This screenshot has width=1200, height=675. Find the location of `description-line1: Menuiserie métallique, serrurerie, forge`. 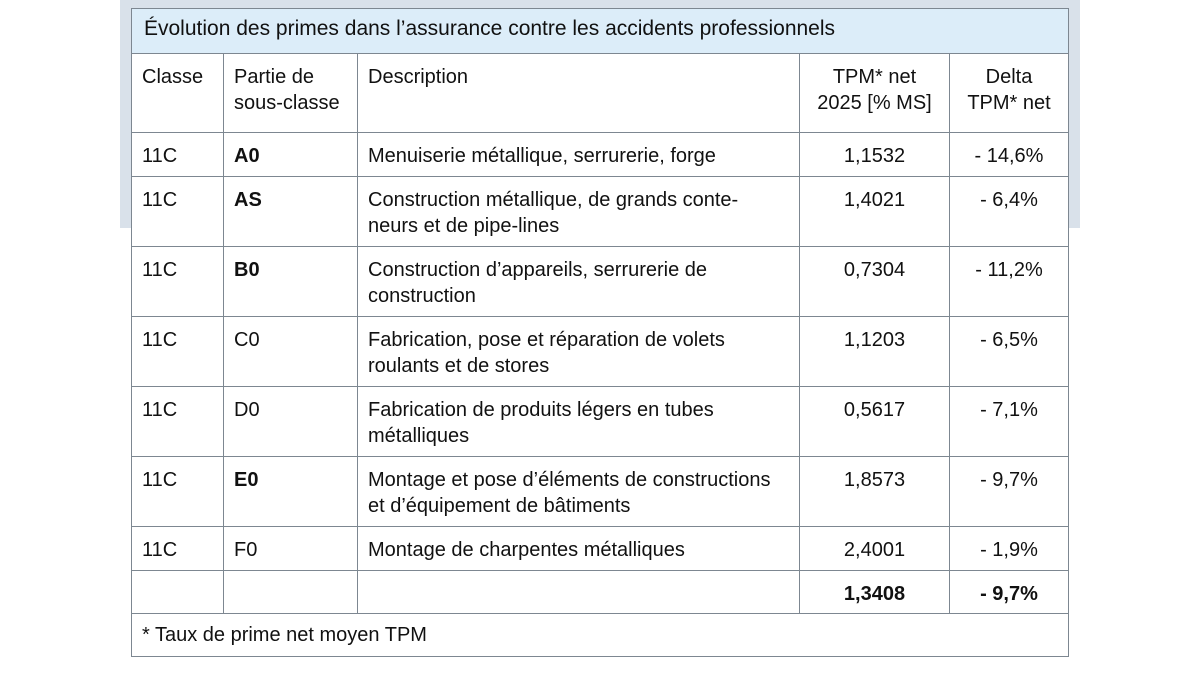

description-line1: Menuiserie métallique, serrurerie, forge is located at coordinates (542, 156).